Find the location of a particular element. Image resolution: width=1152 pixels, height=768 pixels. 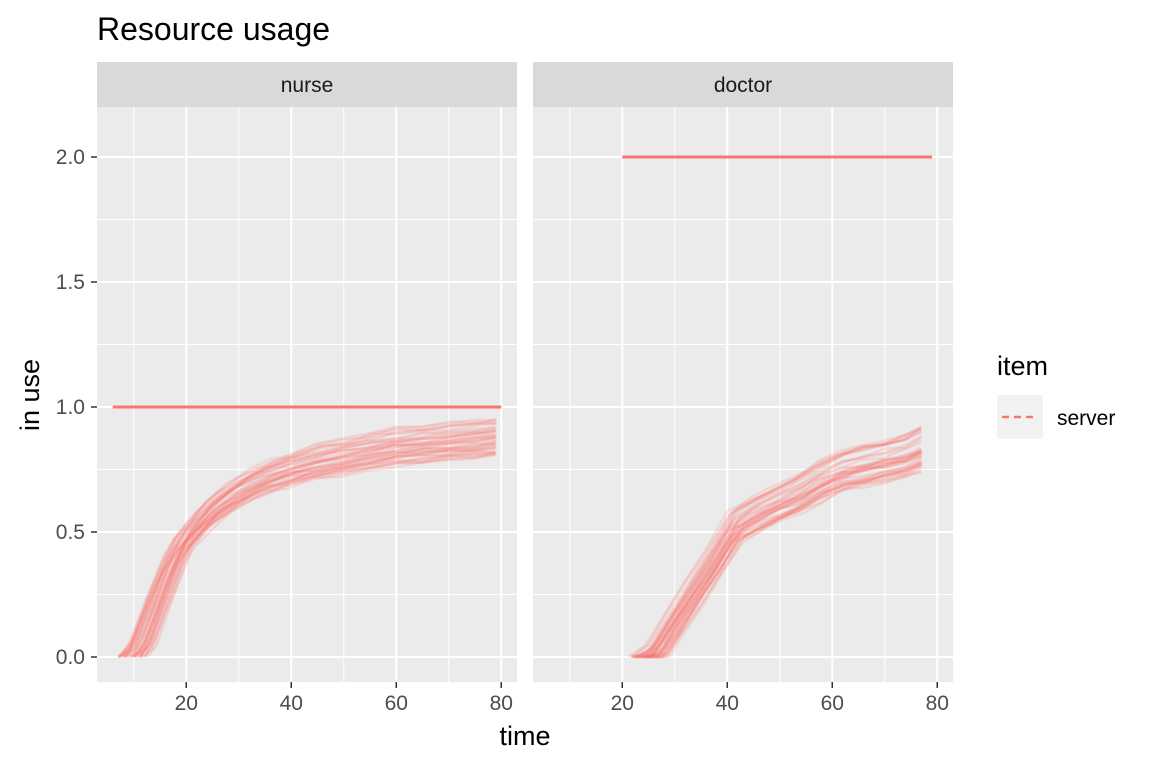

facet-strip-doctor is located at coordinates (743, 84).